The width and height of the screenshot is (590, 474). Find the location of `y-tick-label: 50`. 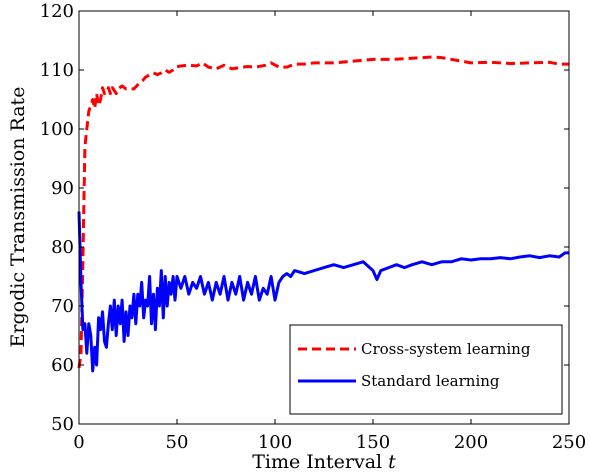

y-tick-label: 50 is located at coordinates (62, 424).